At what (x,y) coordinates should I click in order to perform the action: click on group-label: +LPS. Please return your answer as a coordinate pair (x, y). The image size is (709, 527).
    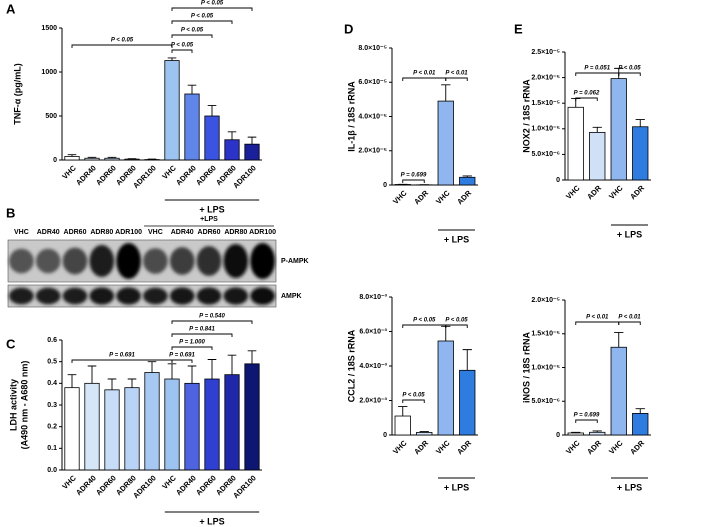
    Looking at the image, I should click on (209, 219).